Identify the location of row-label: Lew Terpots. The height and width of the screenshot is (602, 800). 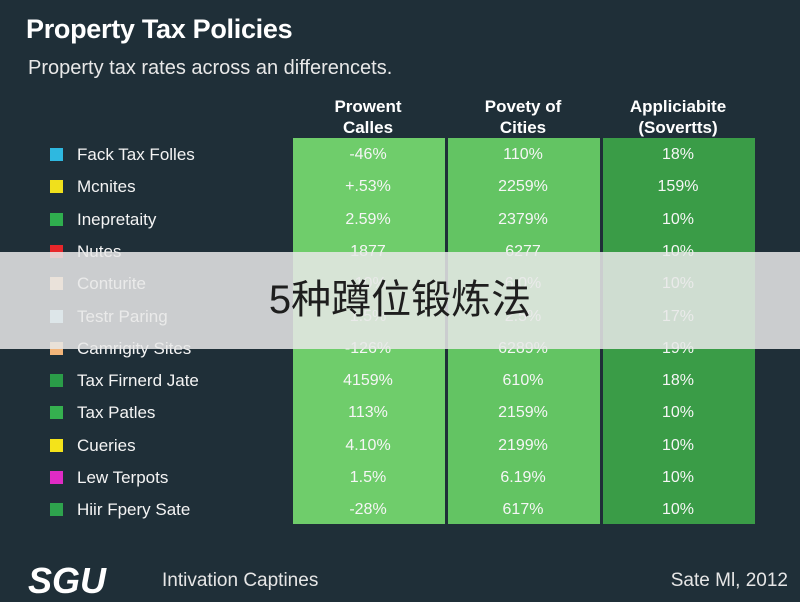
(109, 478).